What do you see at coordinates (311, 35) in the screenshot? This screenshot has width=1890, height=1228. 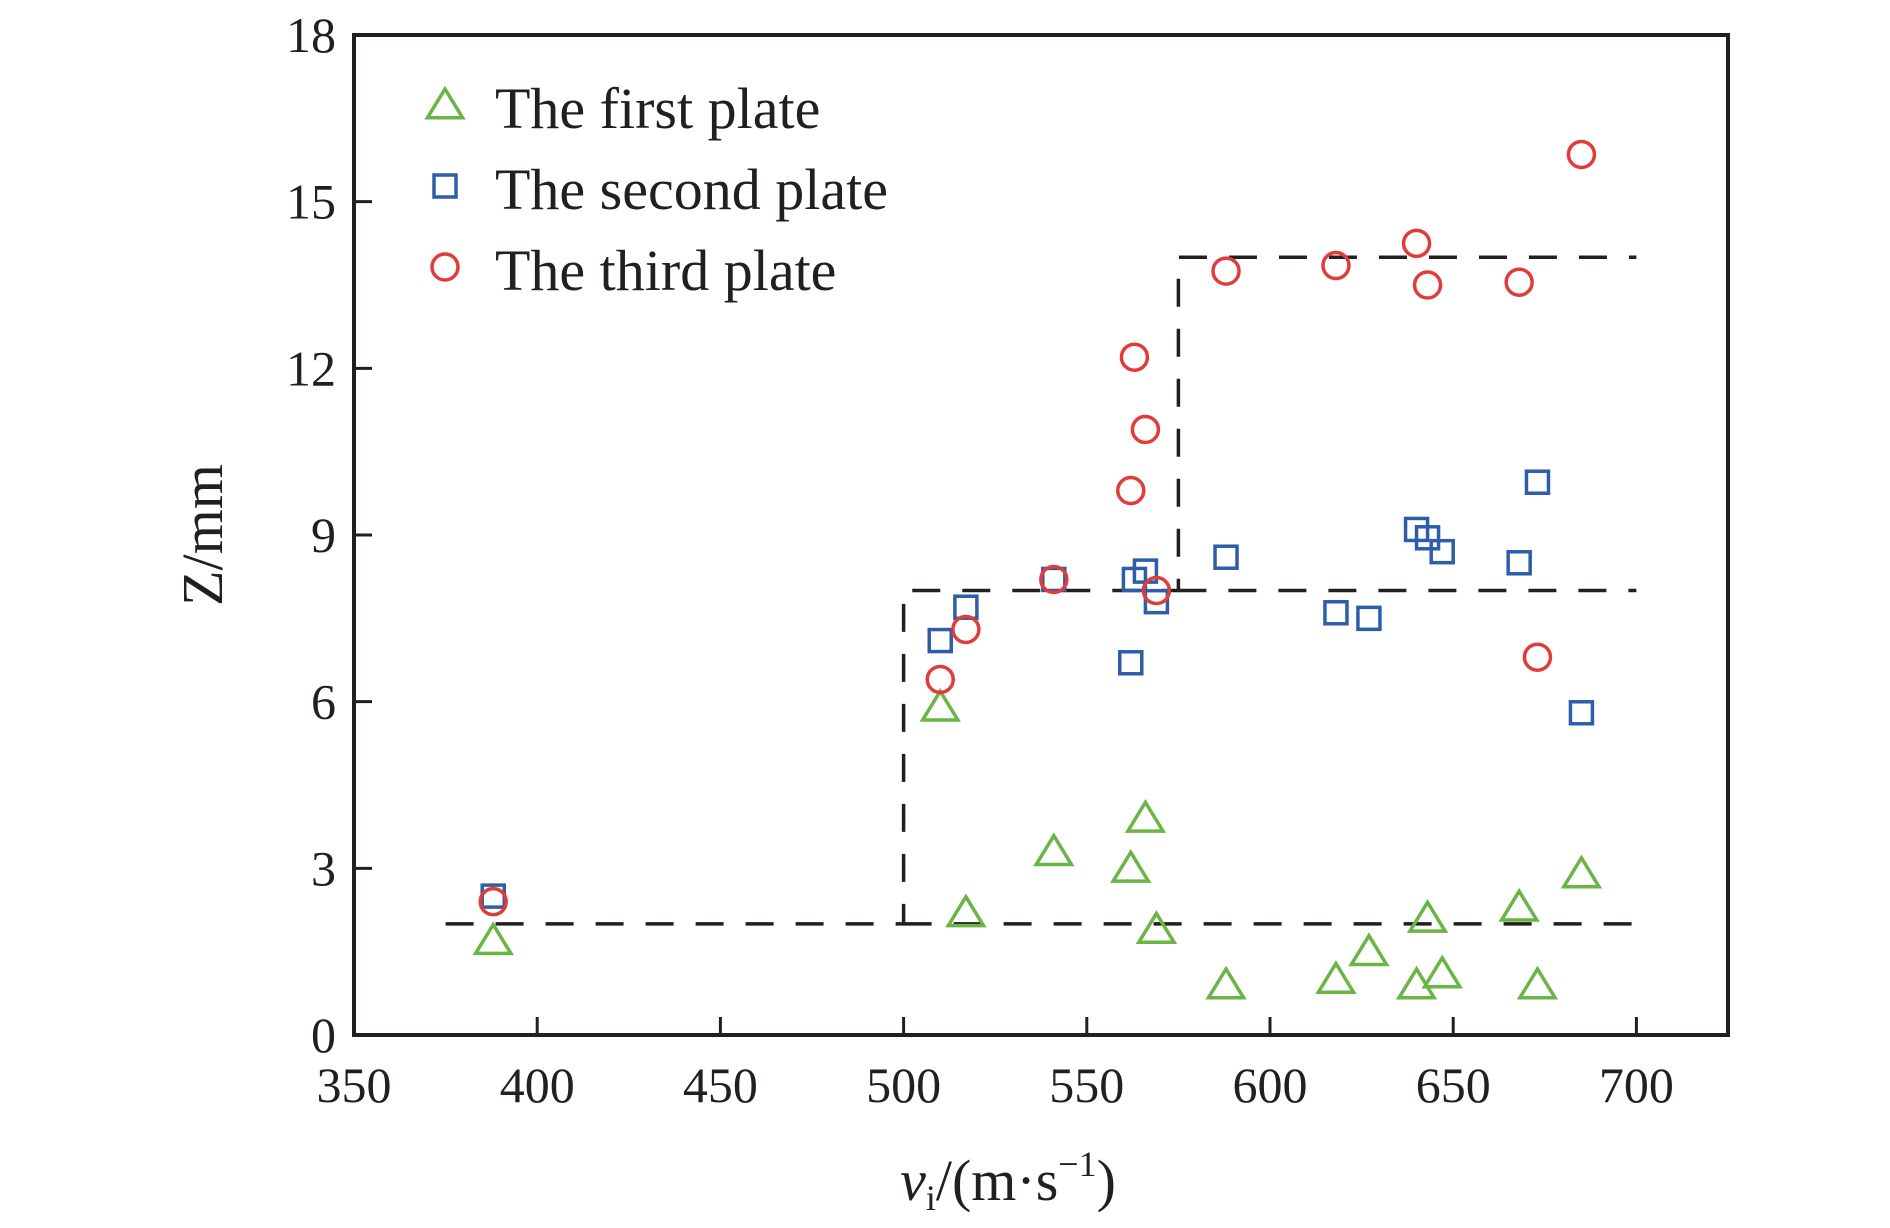 I see `y-tick-label: 18` at bounding box center [311, 35].